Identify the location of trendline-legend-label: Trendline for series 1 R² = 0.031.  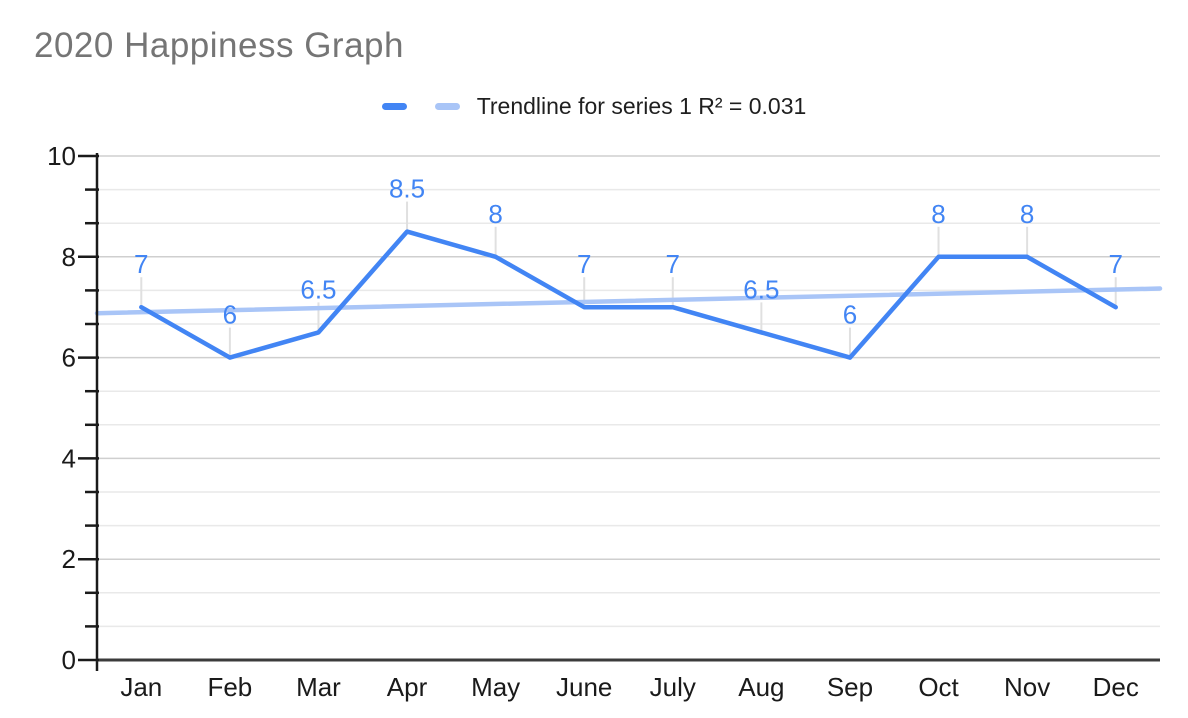
(641, 105).